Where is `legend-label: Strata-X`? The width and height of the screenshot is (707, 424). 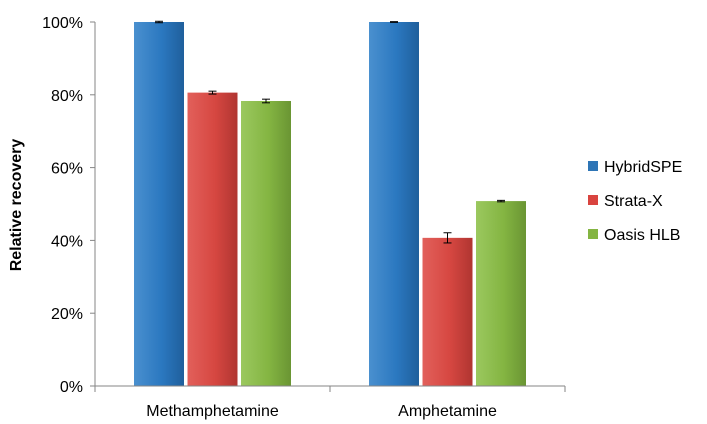 legend-label: Strata-X is located at coordinates (633, 201).